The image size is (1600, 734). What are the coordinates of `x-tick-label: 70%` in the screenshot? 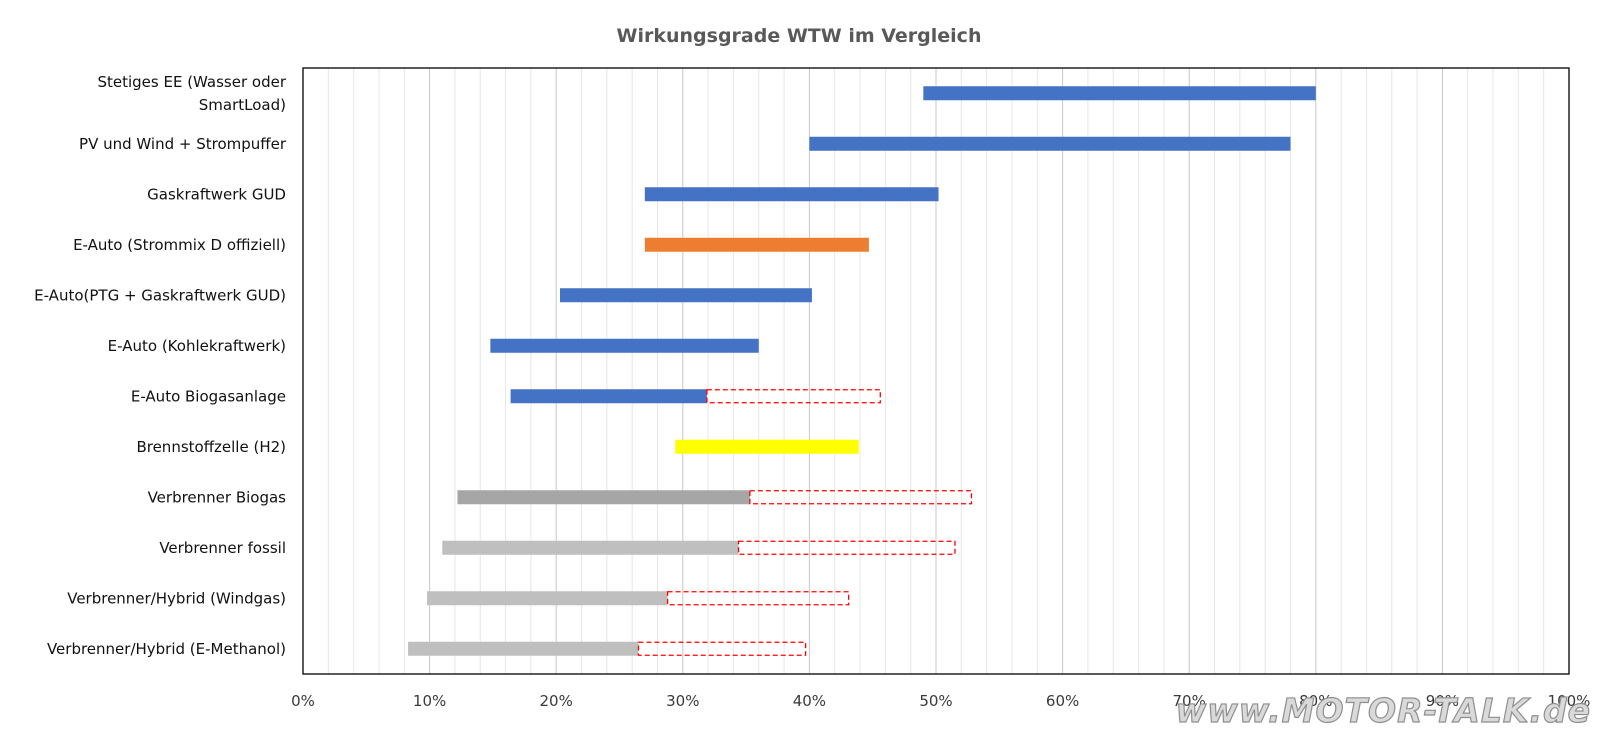 It's located at (1189, 701).